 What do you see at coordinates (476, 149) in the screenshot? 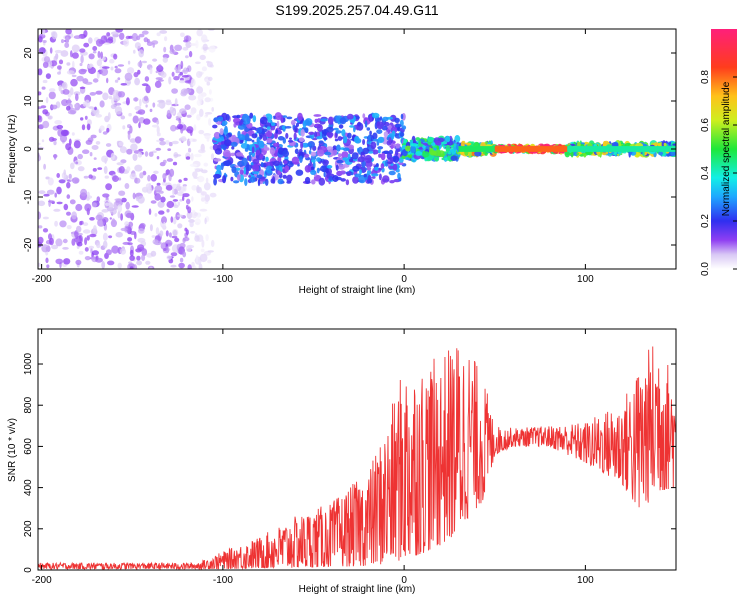
I see `carrier-band` at bounding box center [476, 149].